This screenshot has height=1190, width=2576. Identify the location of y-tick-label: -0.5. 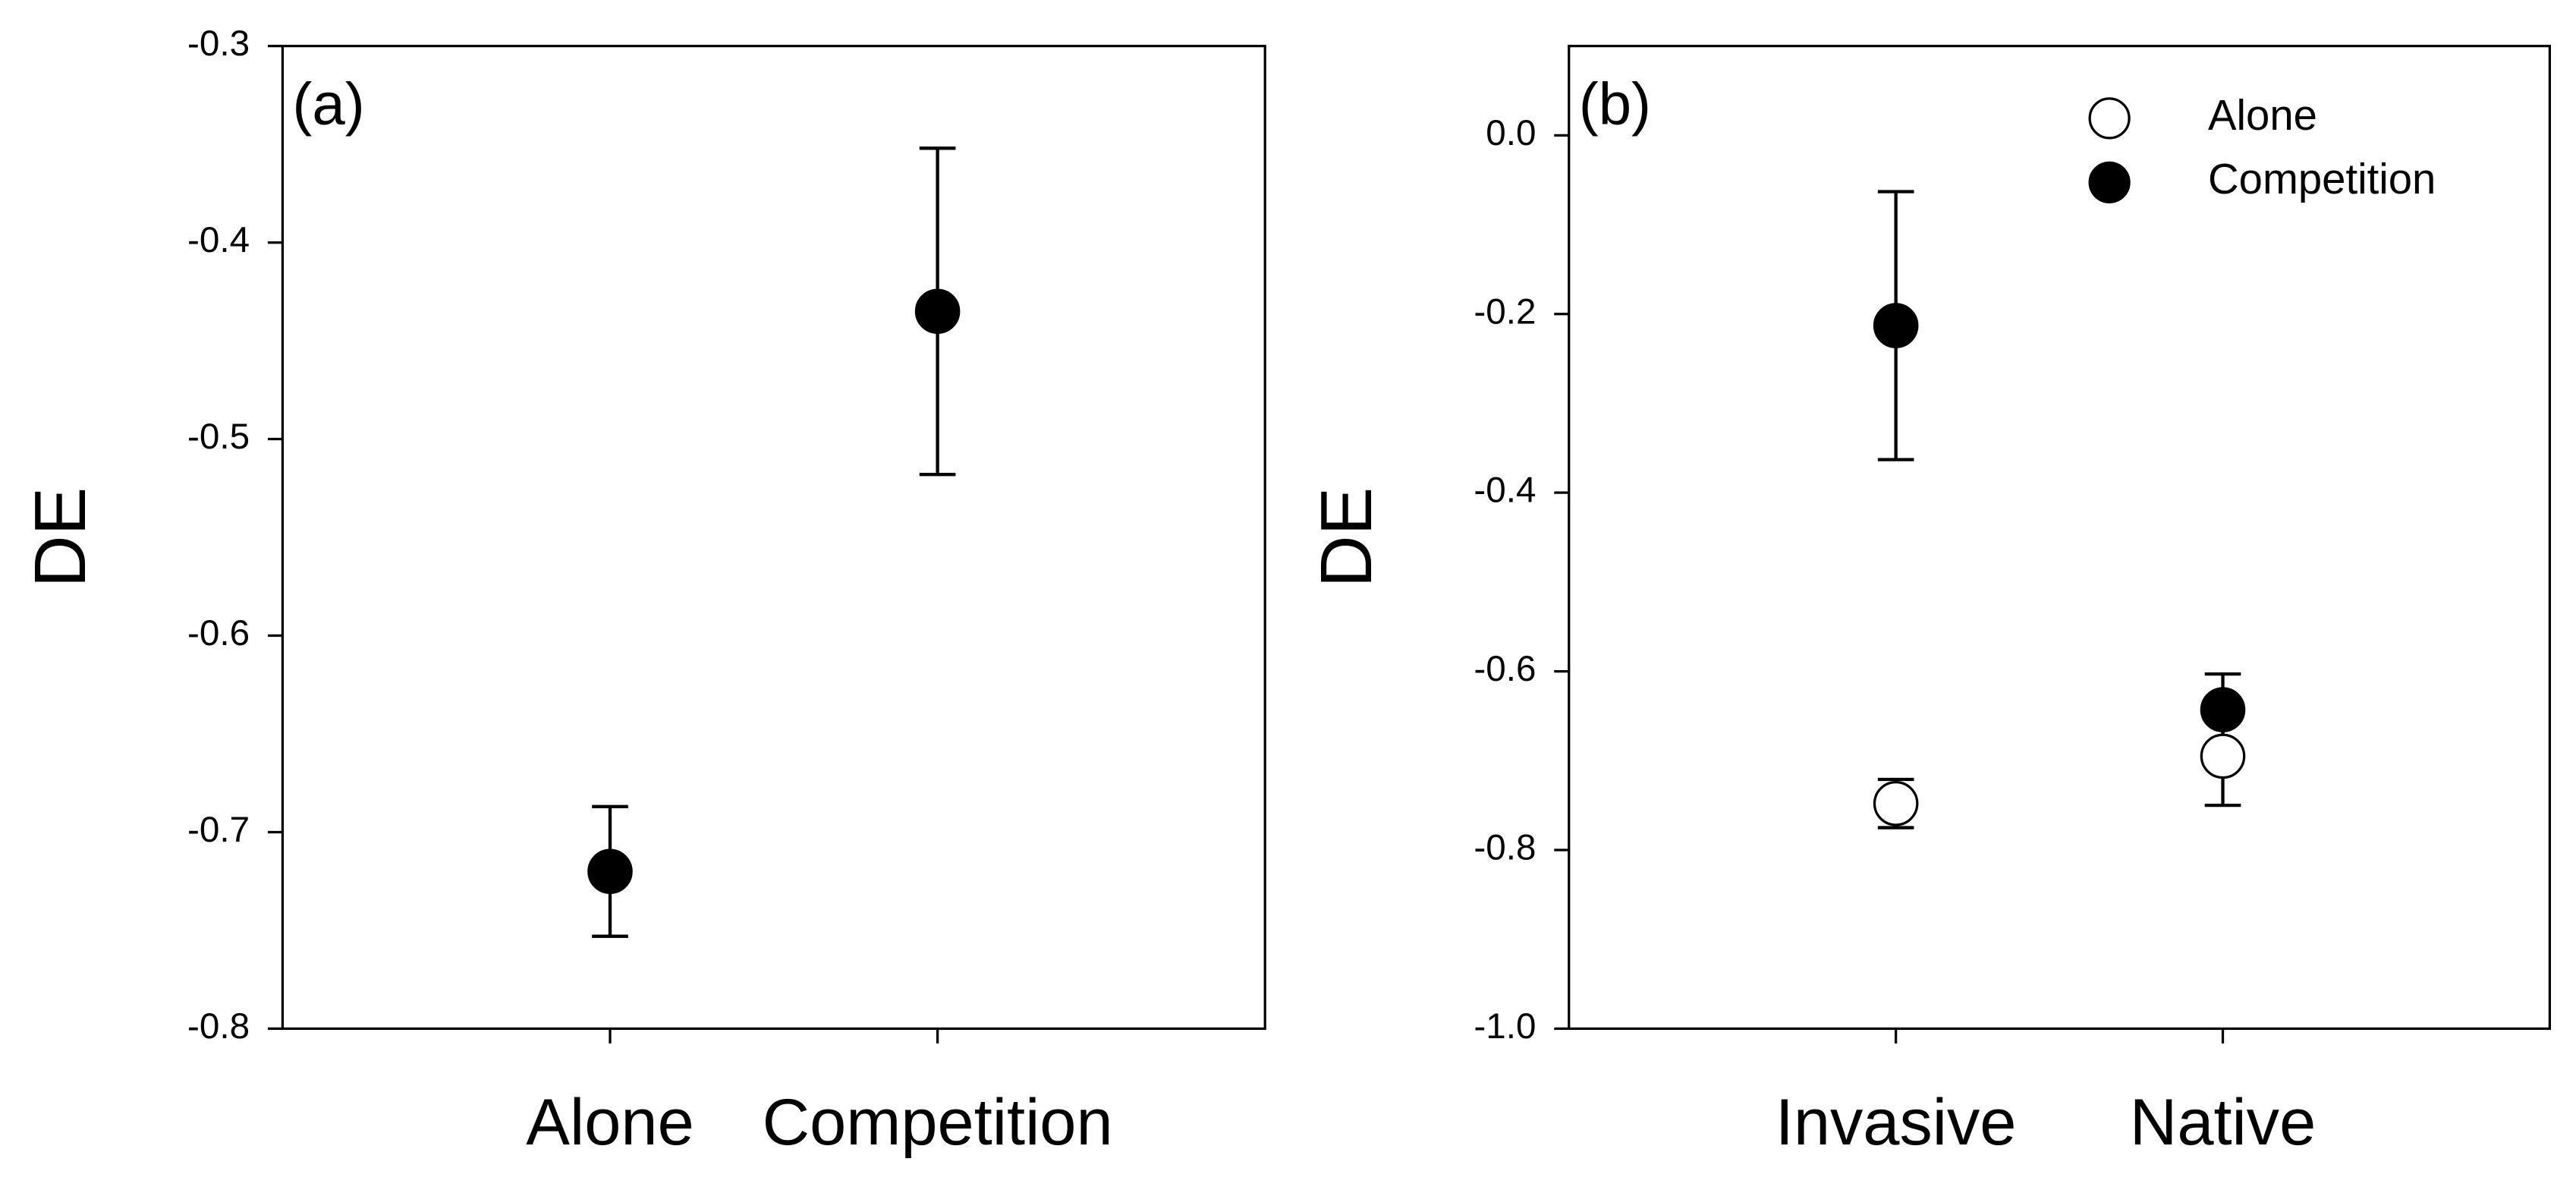
(218, 437).